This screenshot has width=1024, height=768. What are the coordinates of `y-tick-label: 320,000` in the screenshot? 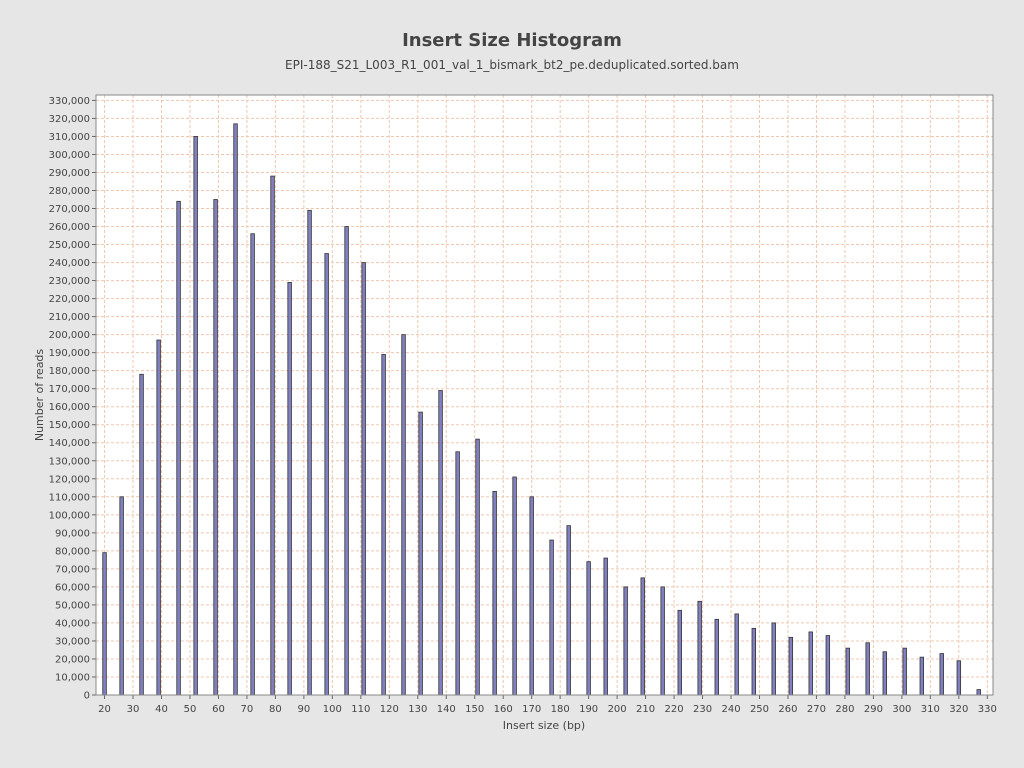 It's located at (69, 119).